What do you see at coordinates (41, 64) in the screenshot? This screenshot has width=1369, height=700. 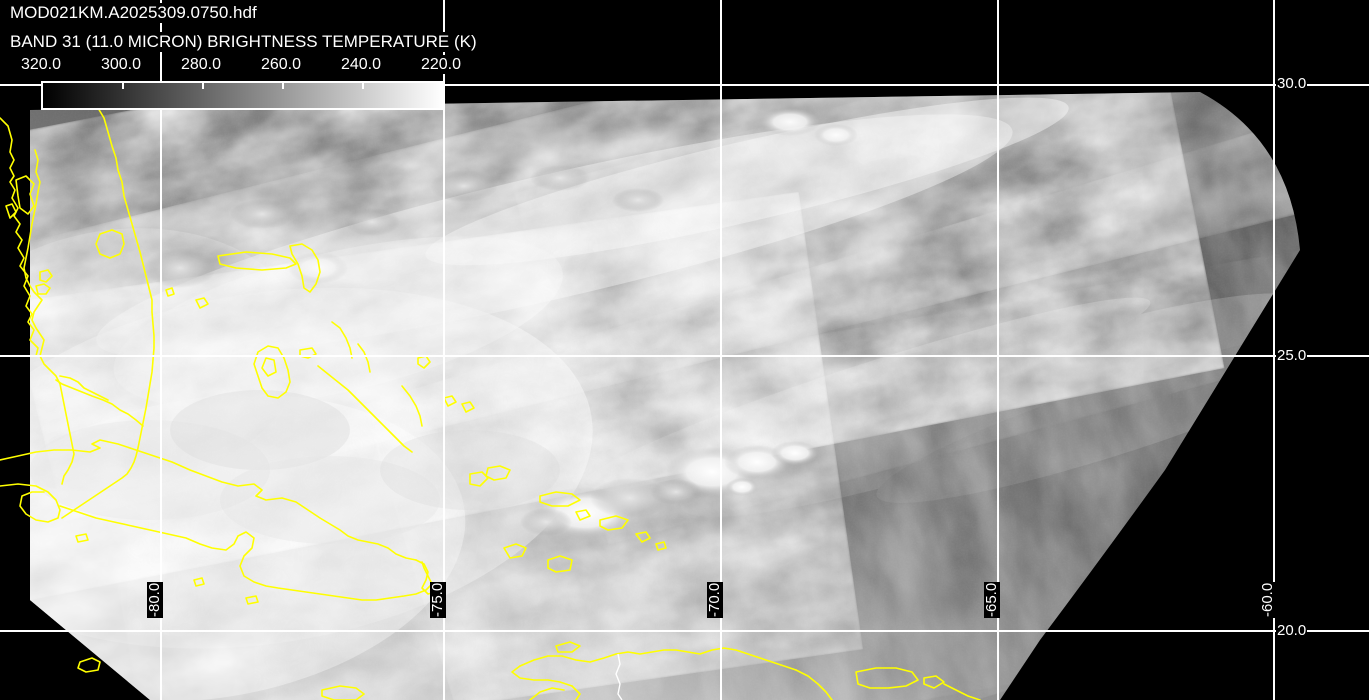 I see `colorbar-tick-320: 320.0` at bounding box center [41, 64].